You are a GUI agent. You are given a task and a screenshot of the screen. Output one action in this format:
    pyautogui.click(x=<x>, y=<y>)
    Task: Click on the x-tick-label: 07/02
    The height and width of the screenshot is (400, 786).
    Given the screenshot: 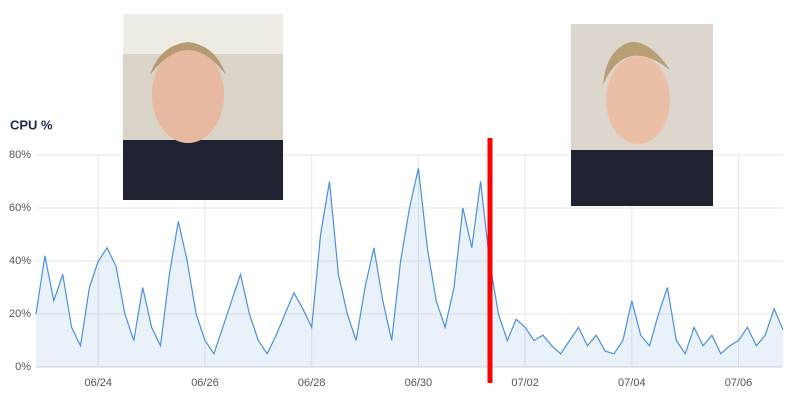 What is the action you would take?
    pyautogui.click(x=525, y=383)
    